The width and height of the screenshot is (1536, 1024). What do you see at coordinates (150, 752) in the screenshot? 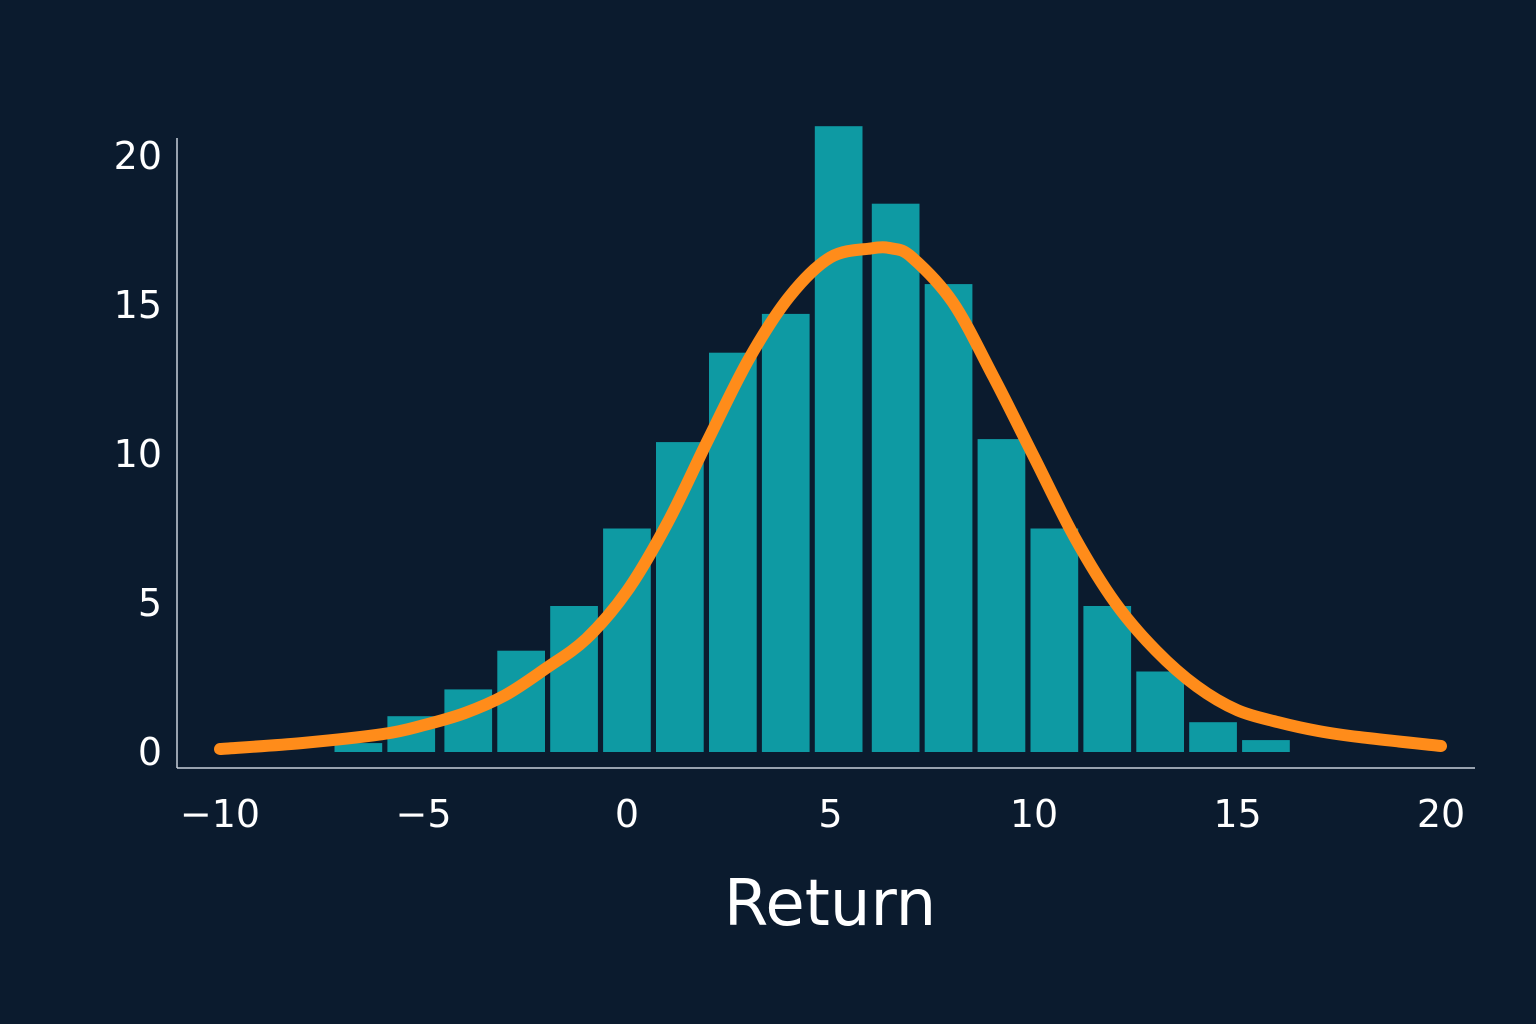
I see `y-tick-label: 0` at bounding box center [150, 752].